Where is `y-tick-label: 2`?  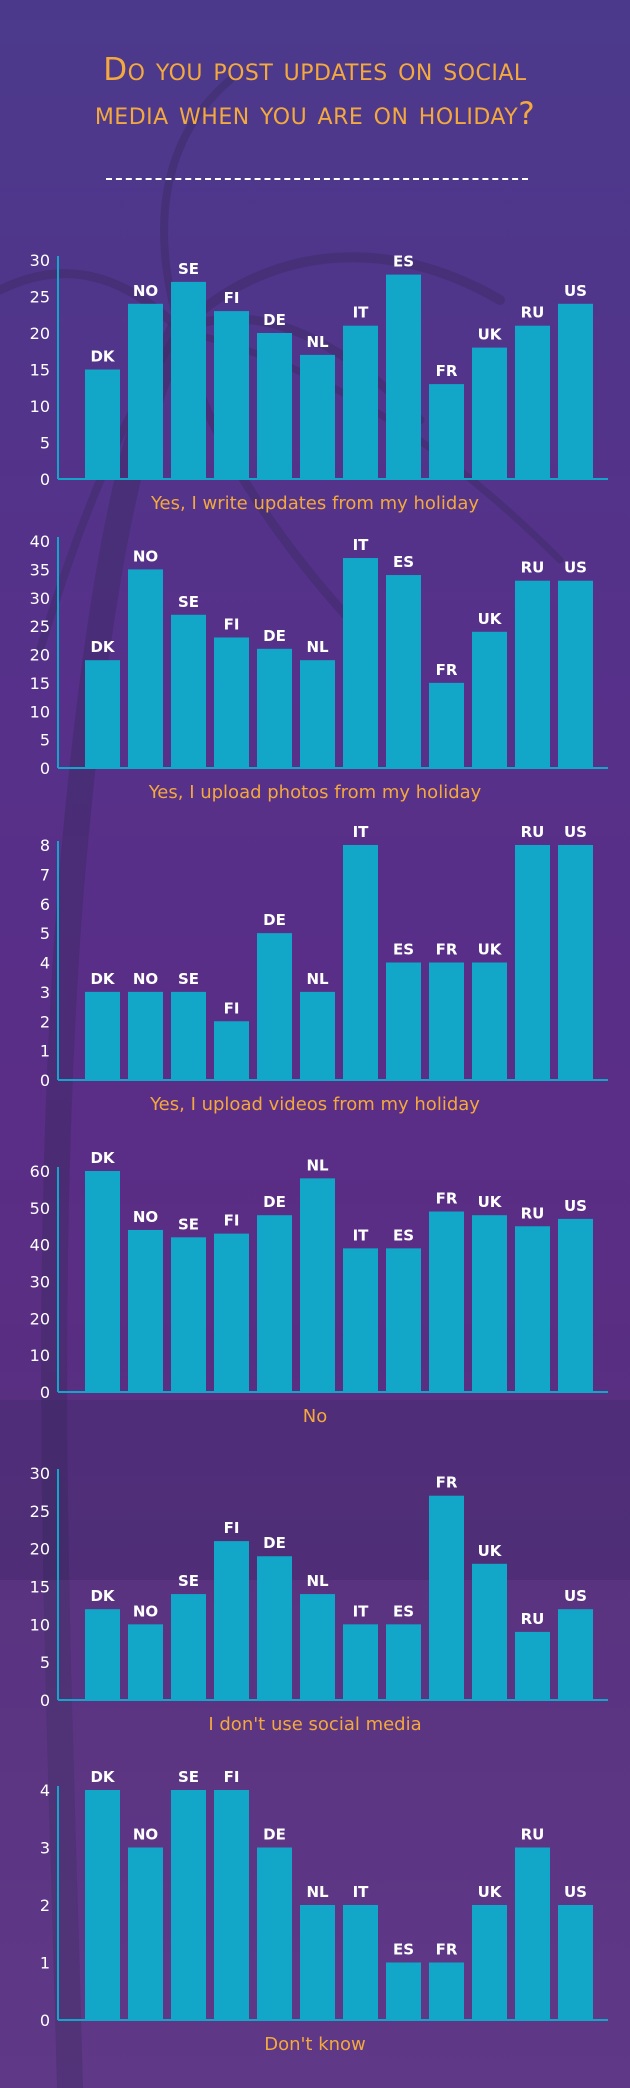
y-tick-label: 2 is located at coordinates (45, 1021).